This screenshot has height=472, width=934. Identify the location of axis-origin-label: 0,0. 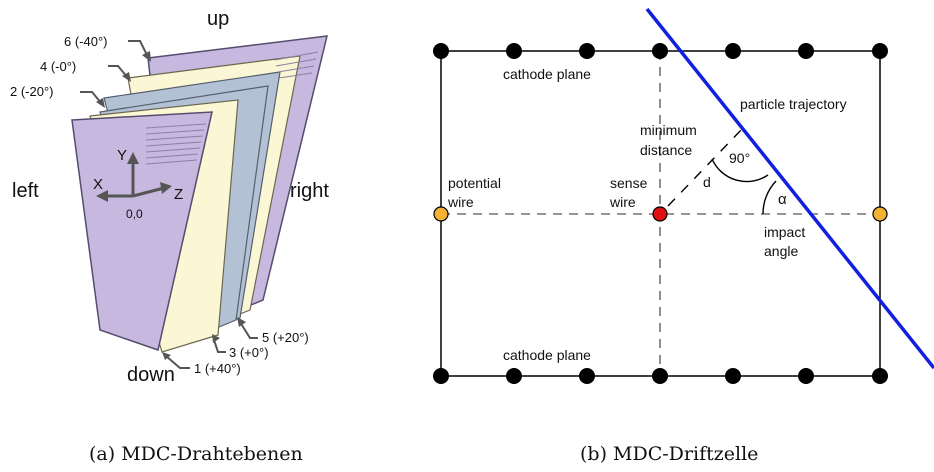
(134, 214).